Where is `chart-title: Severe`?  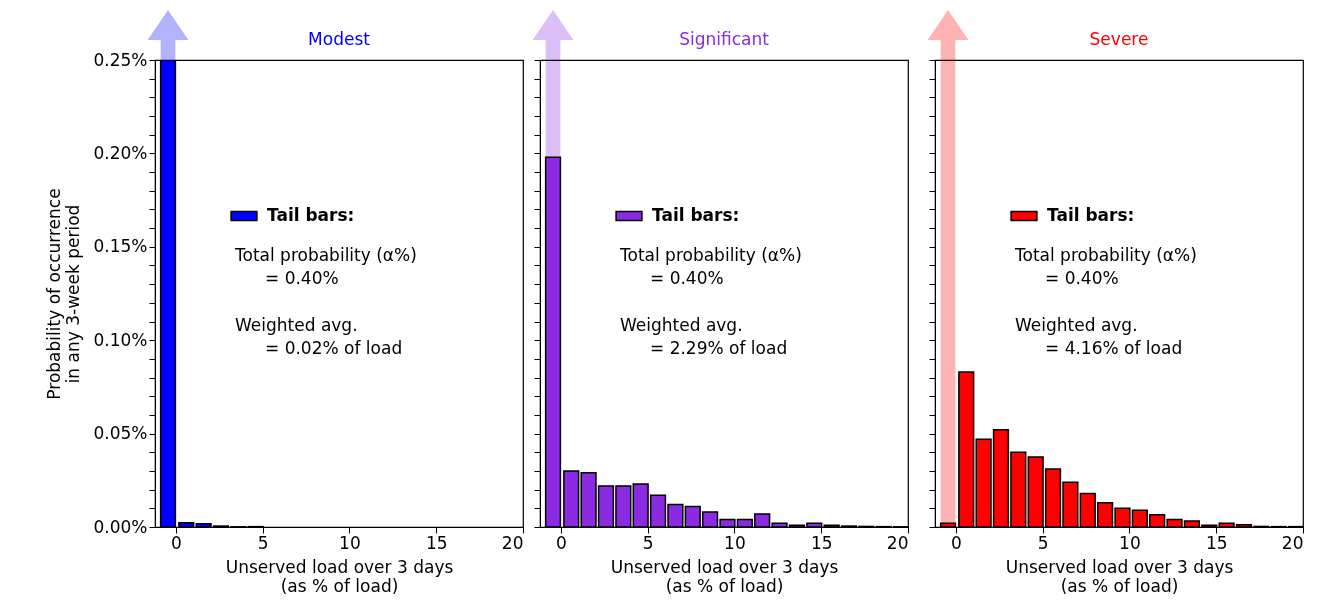
chart-title: Severe is located at coordinates (1119, 39).